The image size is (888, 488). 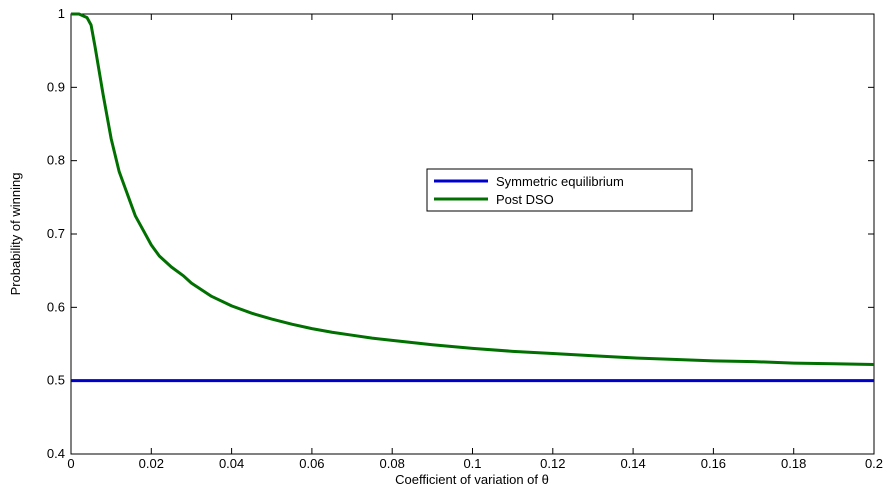 What do you see at coordinates (56, 233) in the screenshot?
I see `y-tick-label: 0.7` at bounding box center [56, 233].